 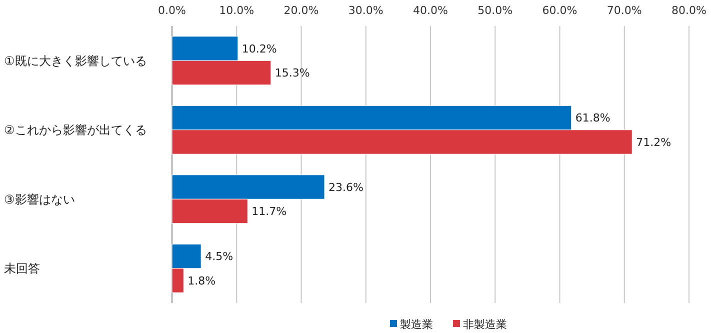 I want to click on data-label: 1.8%, so click(x=202, y=281).